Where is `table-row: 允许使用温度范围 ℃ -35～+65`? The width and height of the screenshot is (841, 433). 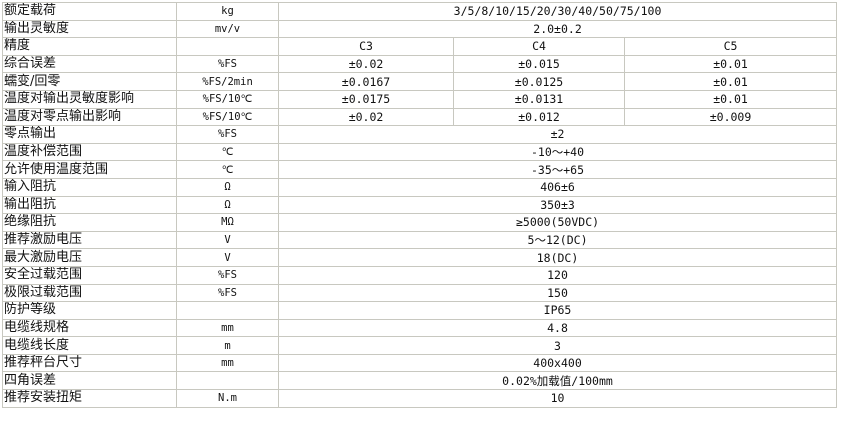 table-row: 允许使用温度范围 ℃ -35～+65 is located at coordinates (420, 169).